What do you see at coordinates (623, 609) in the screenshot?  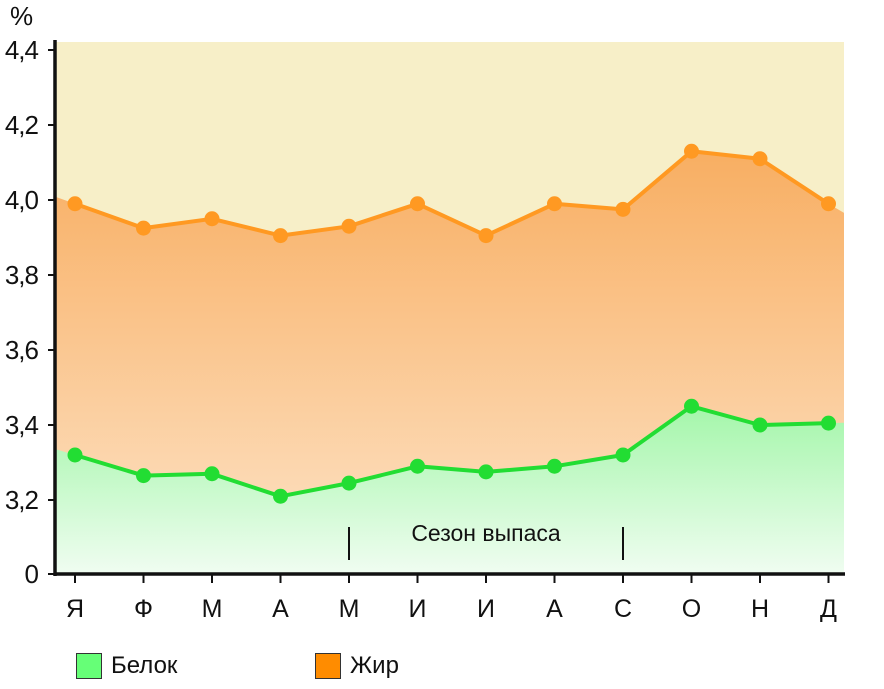 I see `x-tick-label: С` at bounding box center [623, 609].